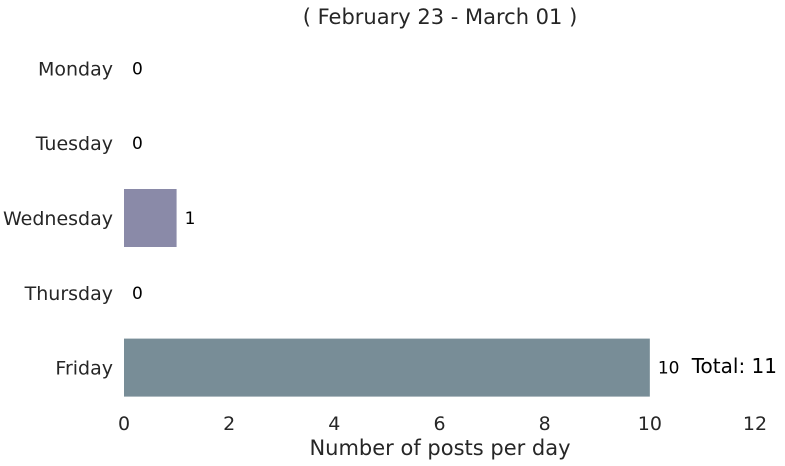 The width and height of the screenshot is (785, 466). What do you see at coordinates (137, 294) in the screenshot?
I see `value-label-thursday: 0` at bounding box center [137, 294].